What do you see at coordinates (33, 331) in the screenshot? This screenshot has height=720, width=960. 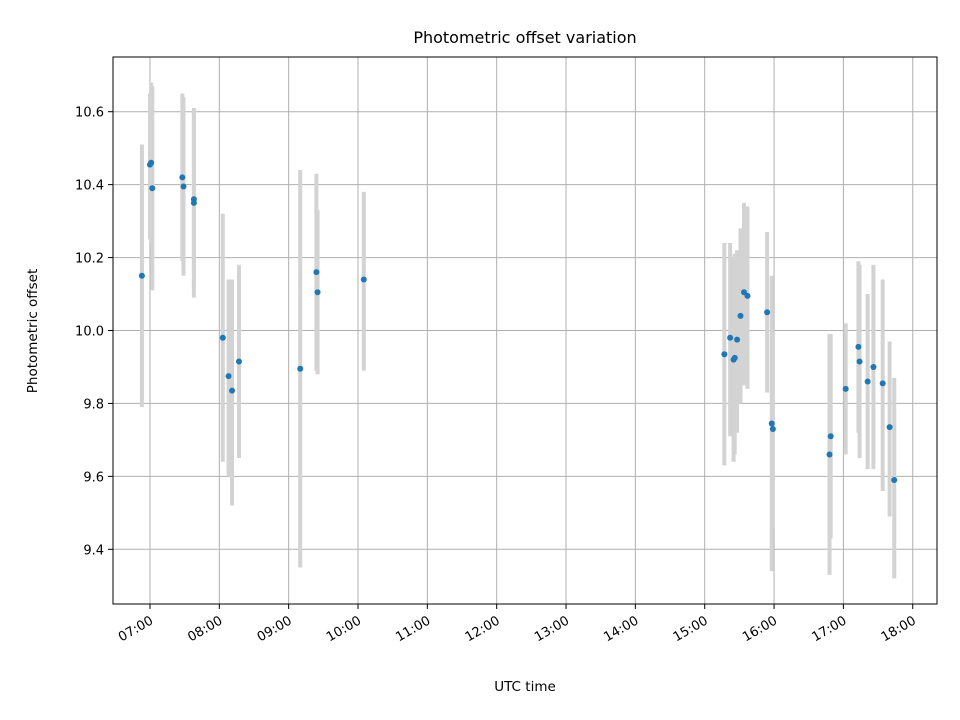 I see `y-axis-label: Photometric offset` at bounding box center [33, 331].